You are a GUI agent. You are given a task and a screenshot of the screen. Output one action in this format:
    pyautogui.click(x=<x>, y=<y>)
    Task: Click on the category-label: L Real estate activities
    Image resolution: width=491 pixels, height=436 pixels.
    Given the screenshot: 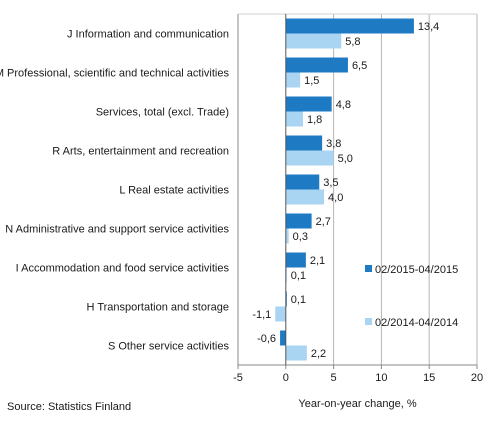 What is the action you would take?
    pyautogui.click(x=174, y=191)
    